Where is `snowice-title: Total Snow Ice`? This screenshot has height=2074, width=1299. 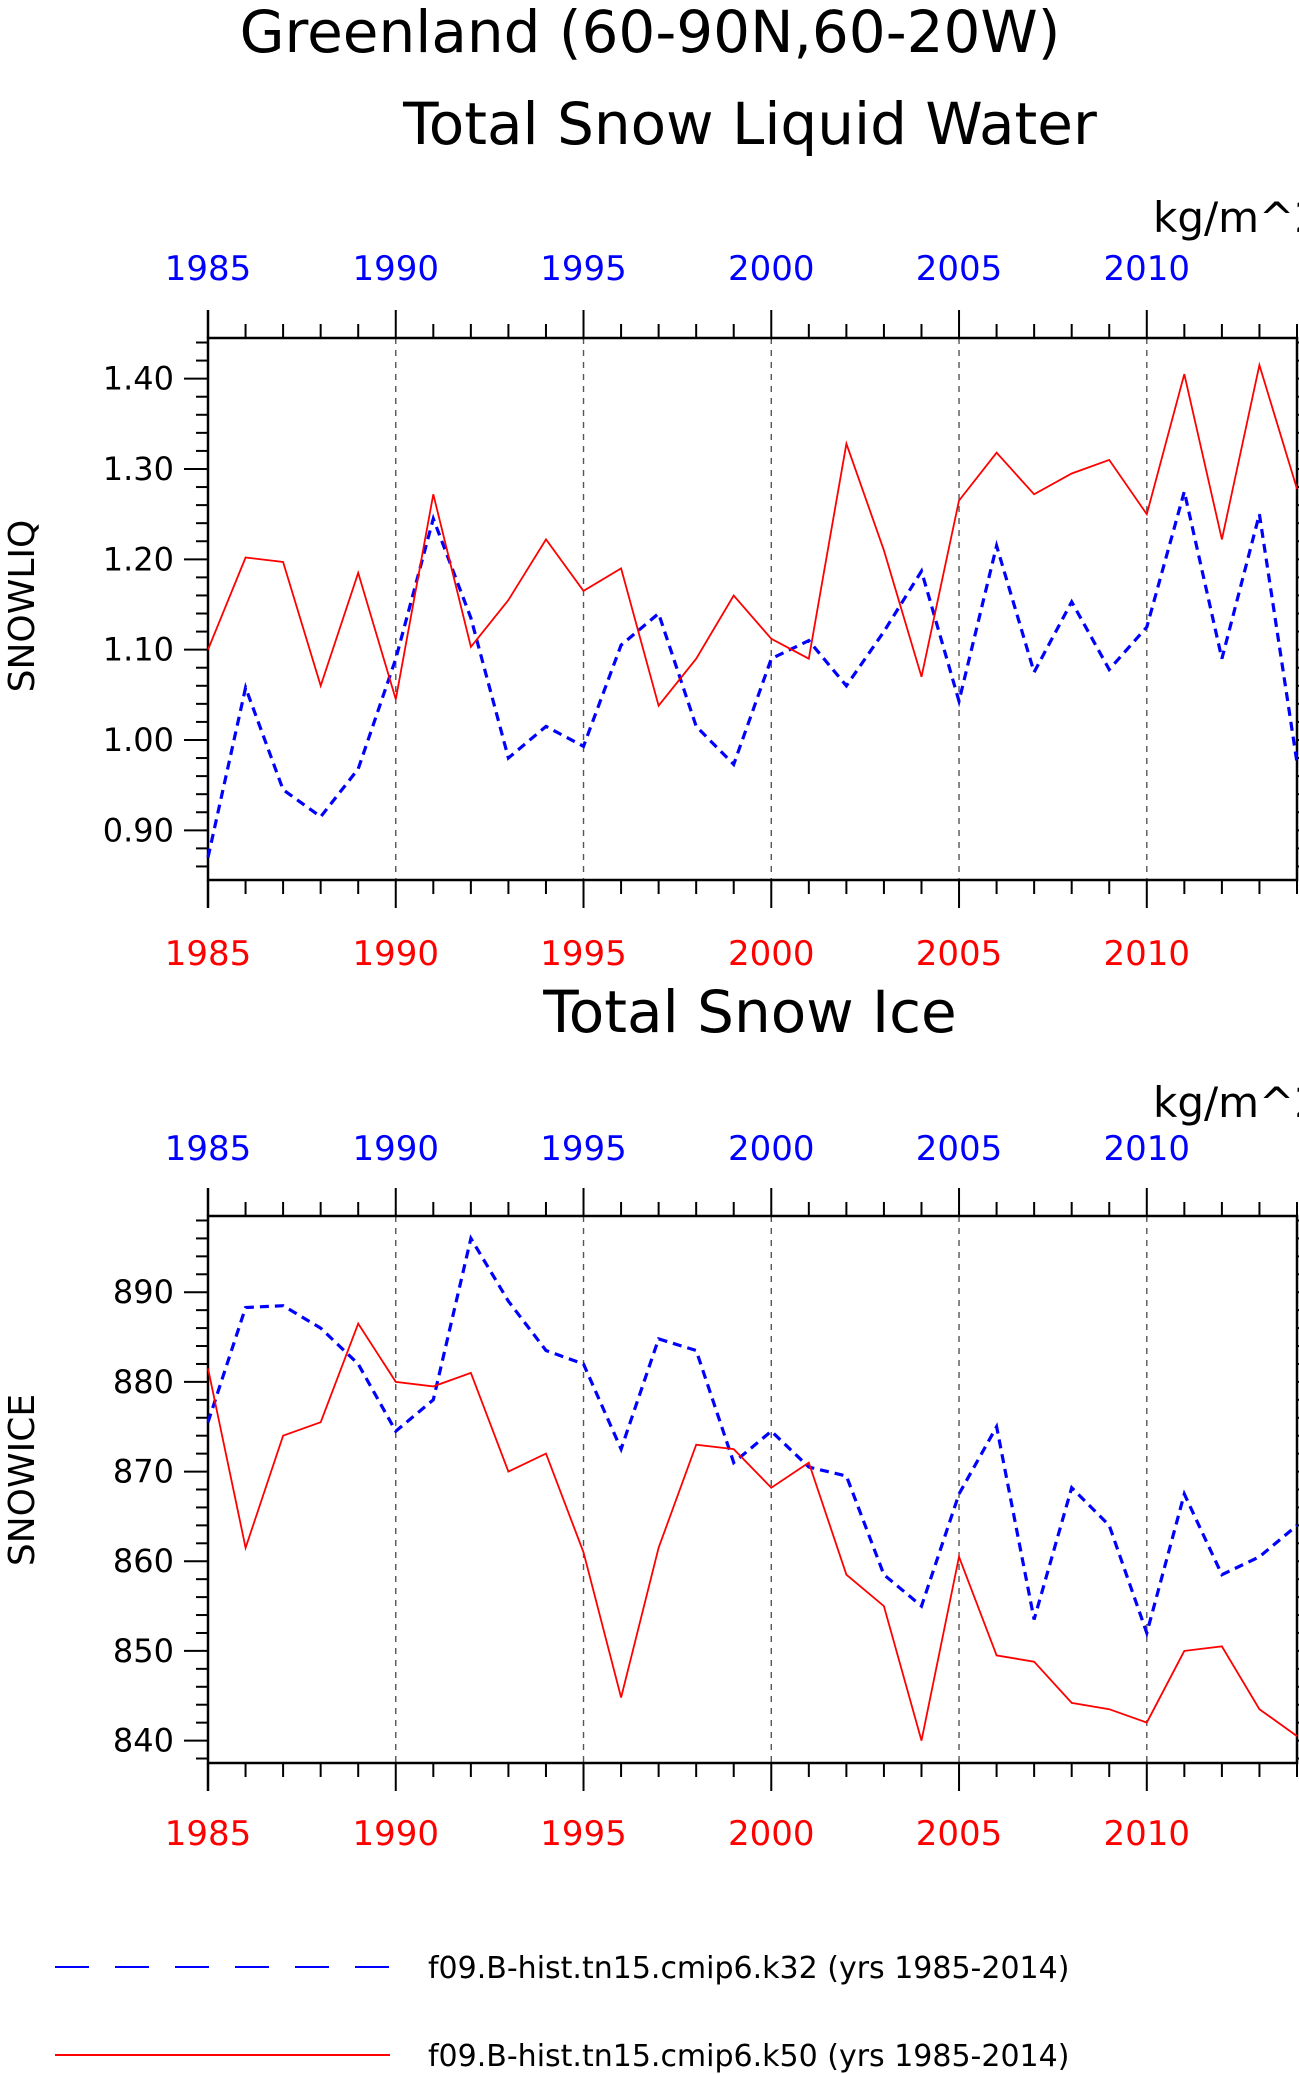 snowice-title: Total Snow Ice is located at coordinates (749, 1012).